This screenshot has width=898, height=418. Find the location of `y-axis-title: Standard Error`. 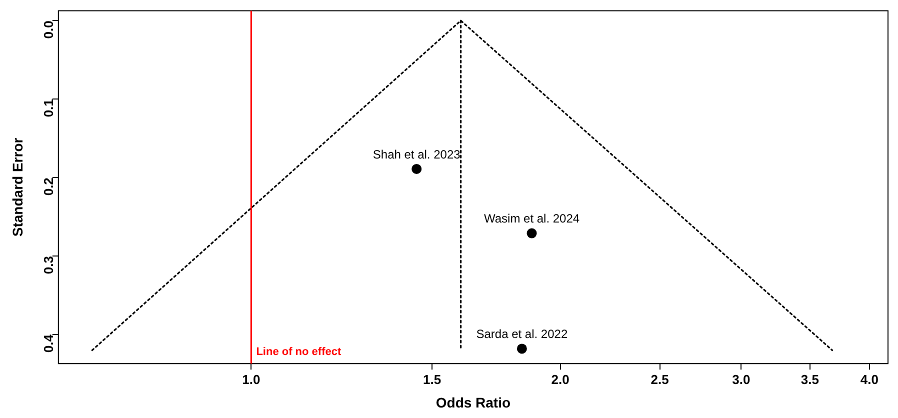

y-axis-title: Standard Error is located at coordinates (17, 187).